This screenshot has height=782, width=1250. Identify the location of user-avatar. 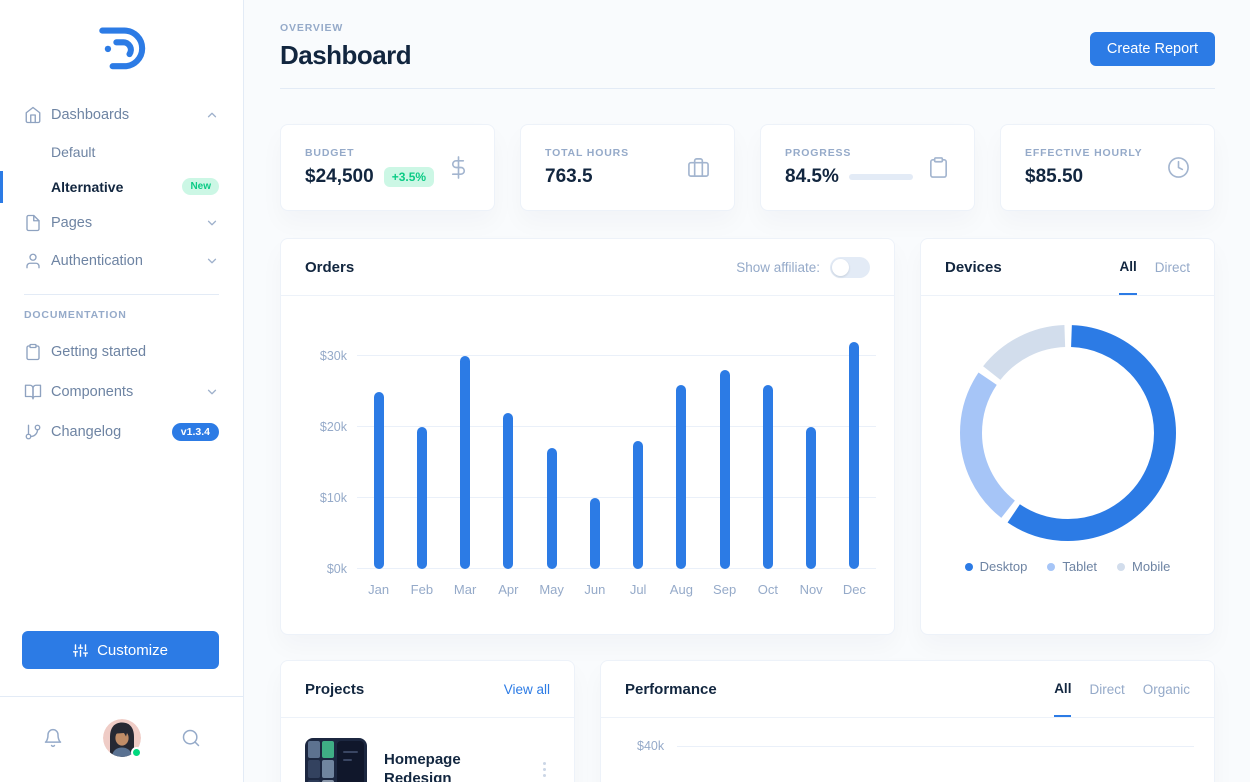
(122, 738).